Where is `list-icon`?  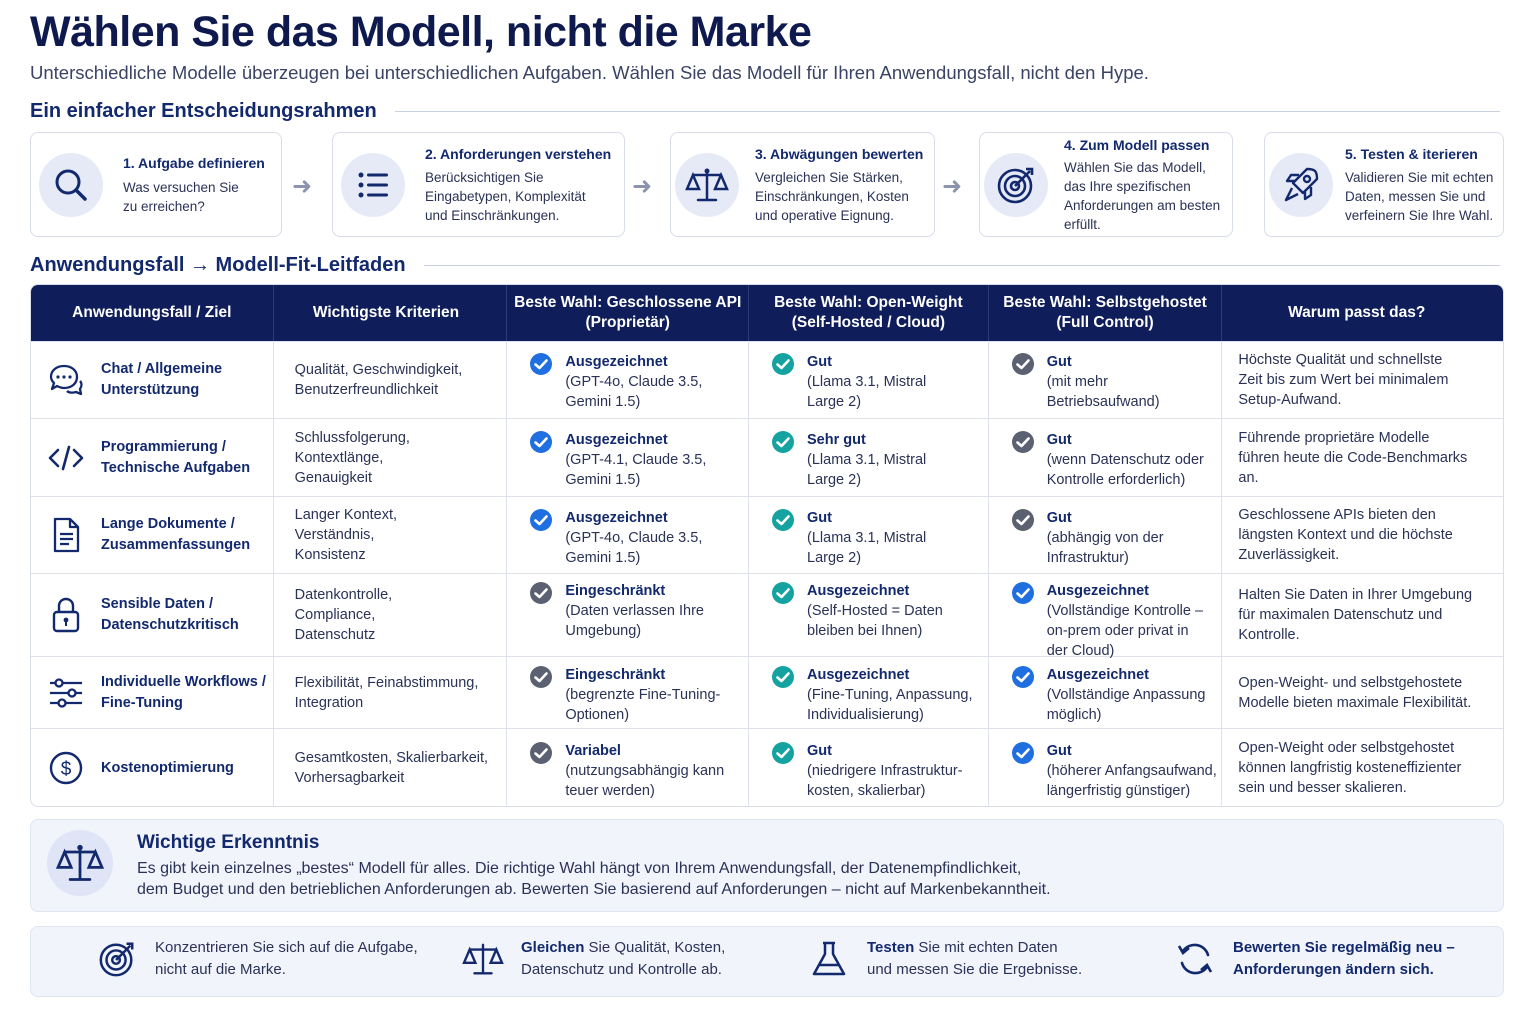 list-icon is located at coordinates (373, 184).